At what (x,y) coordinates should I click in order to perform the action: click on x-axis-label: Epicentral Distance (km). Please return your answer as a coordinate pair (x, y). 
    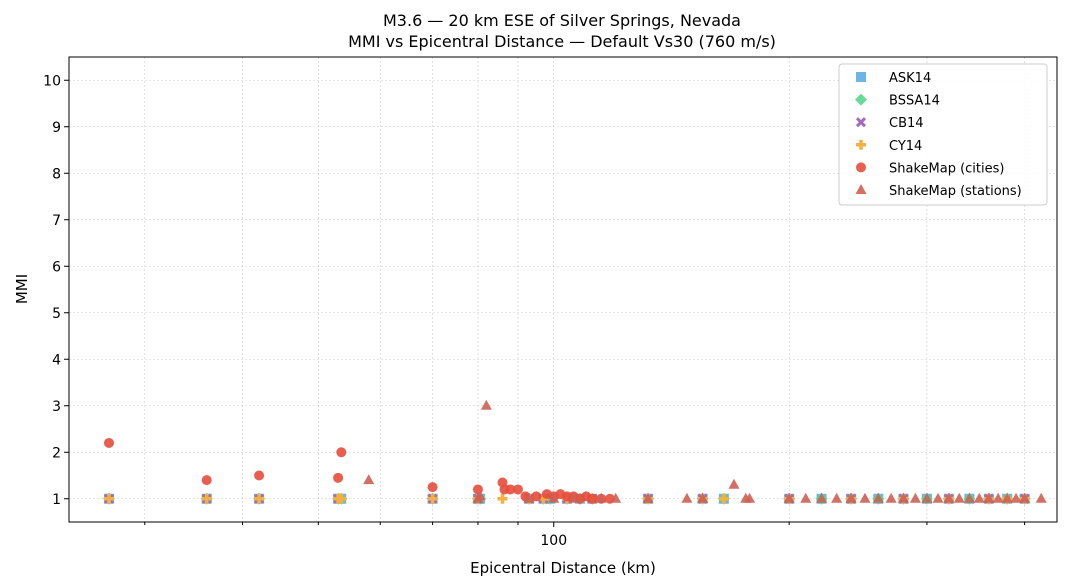
    Looking at the image, I should click on (563, 568).